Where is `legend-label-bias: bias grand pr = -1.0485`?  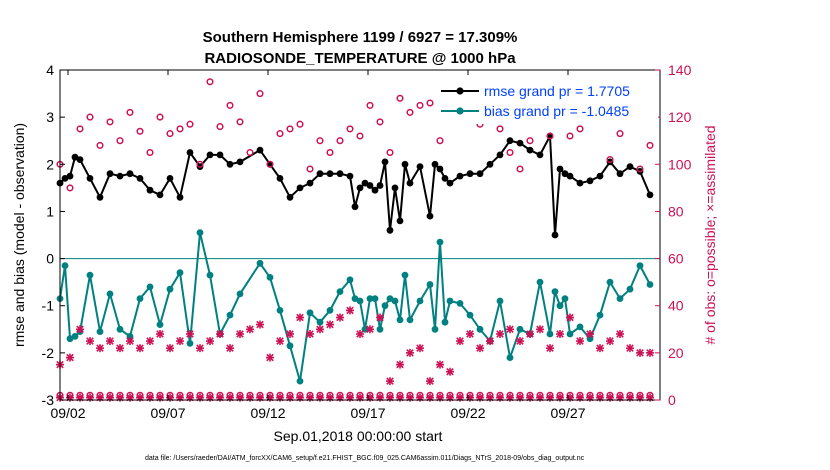 legend-label-bias: bias grand pr = -1.0485 is located at coordinates (556, 111).